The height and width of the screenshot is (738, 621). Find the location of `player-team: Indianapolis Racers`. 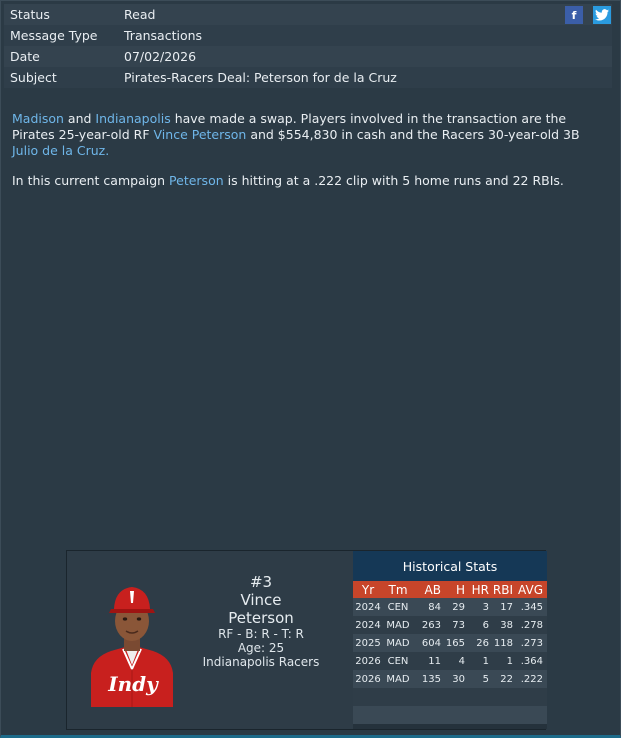

player-team: Indianapolis Racers is located at coordinates (261, 662).